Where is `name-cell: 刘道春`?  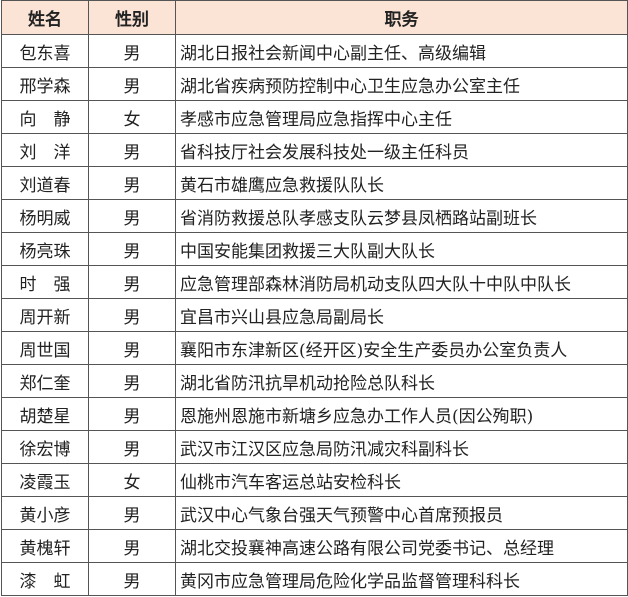 name-cell: 刘道春 is located at coordinates (45, 183).